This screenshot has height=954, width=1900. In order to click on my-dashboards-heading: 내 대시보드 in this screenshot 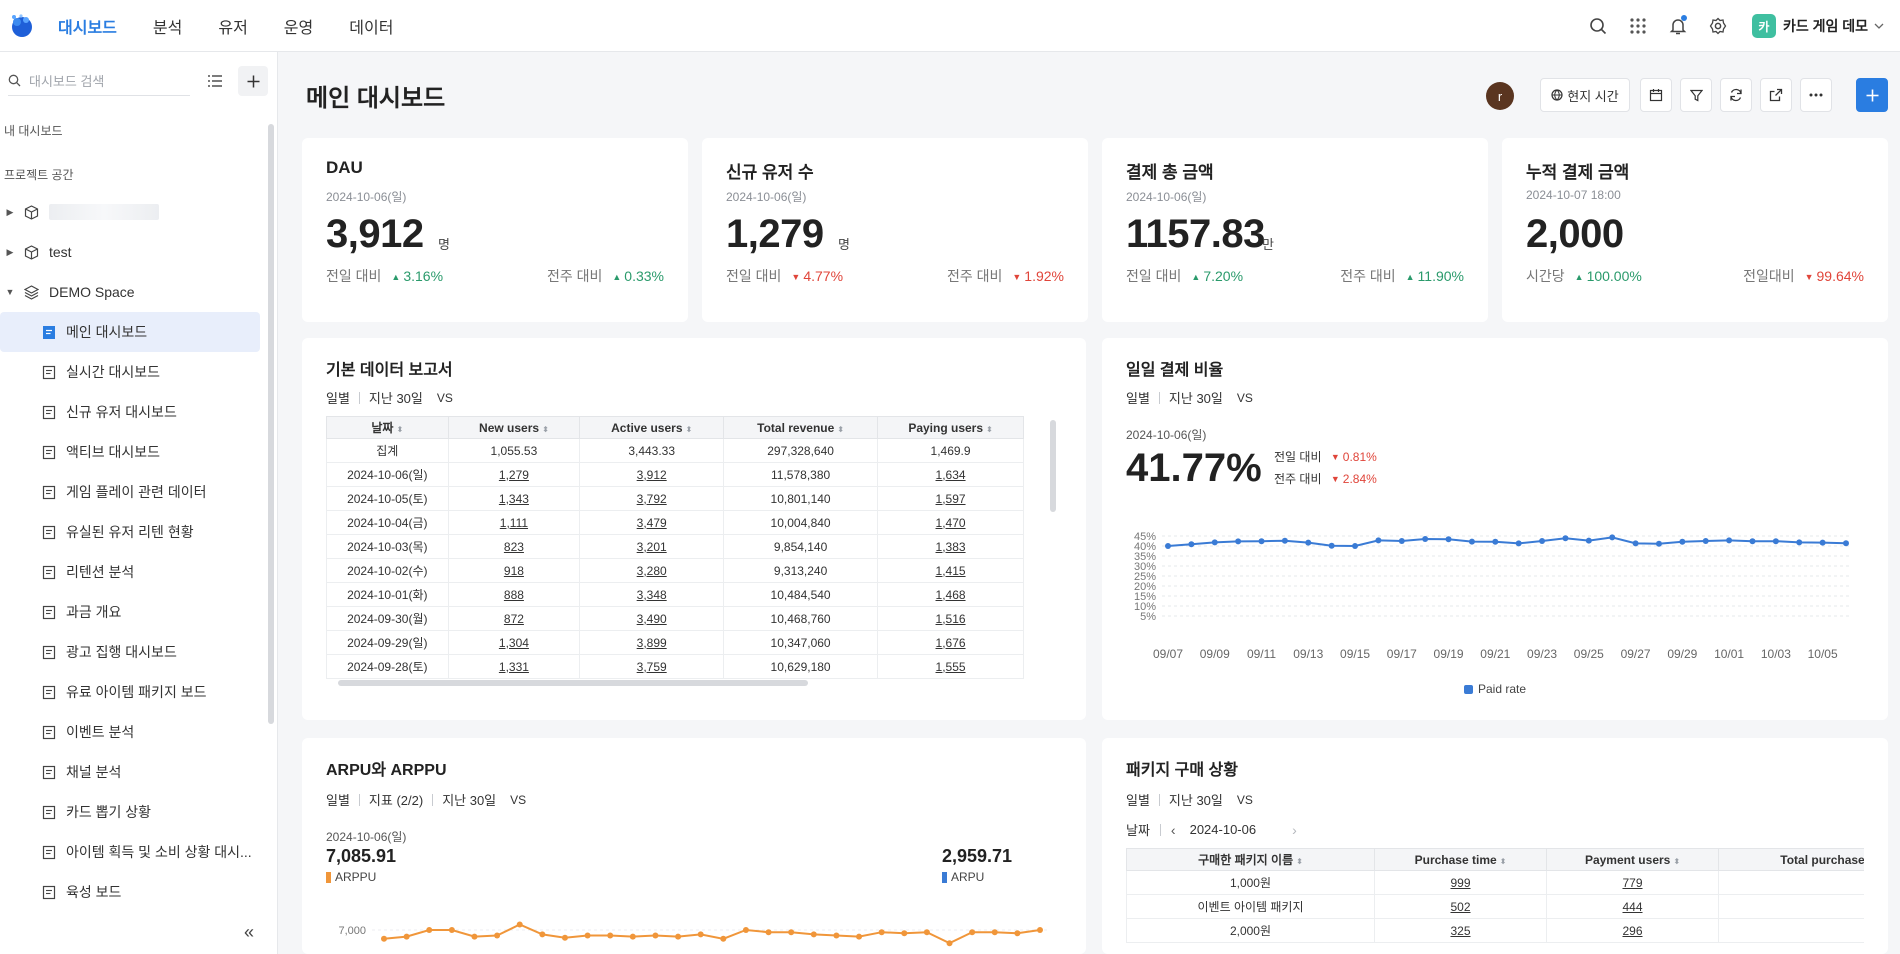, I will do `click(33, 131)`.